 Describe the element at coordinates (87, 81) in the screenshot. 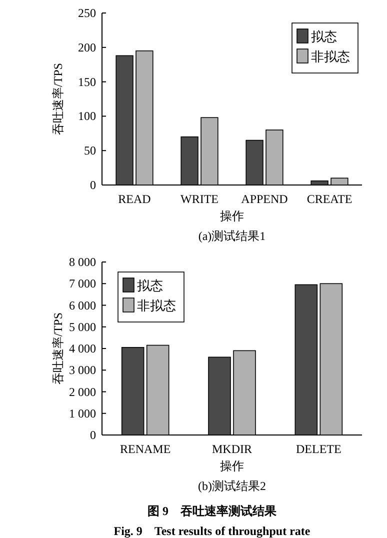

I see `y-tick-label: 150` at that location.